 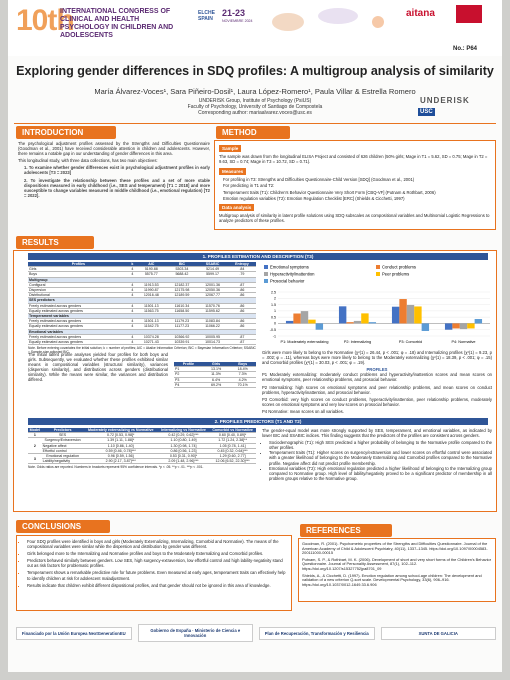 I want to click on y-tick-label: 2.5, so click(x=273, y=292).